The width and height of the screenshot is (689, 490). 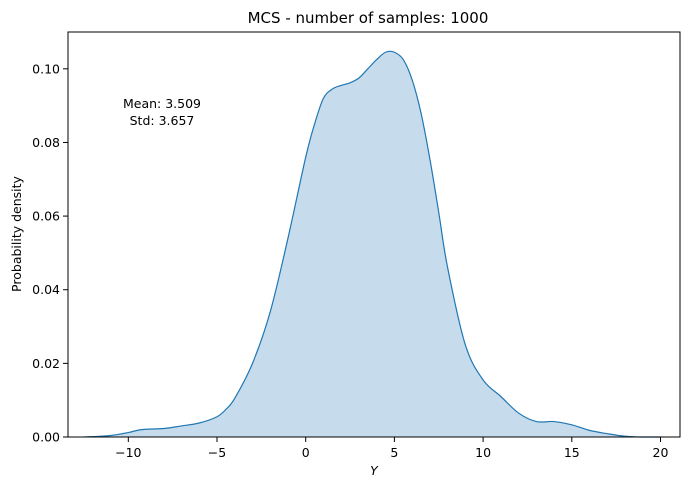 What do you see at coordinates (46, 289) in the screenshot?
I see `y-tick-label: 0.04` at bounding box center [46, 289].